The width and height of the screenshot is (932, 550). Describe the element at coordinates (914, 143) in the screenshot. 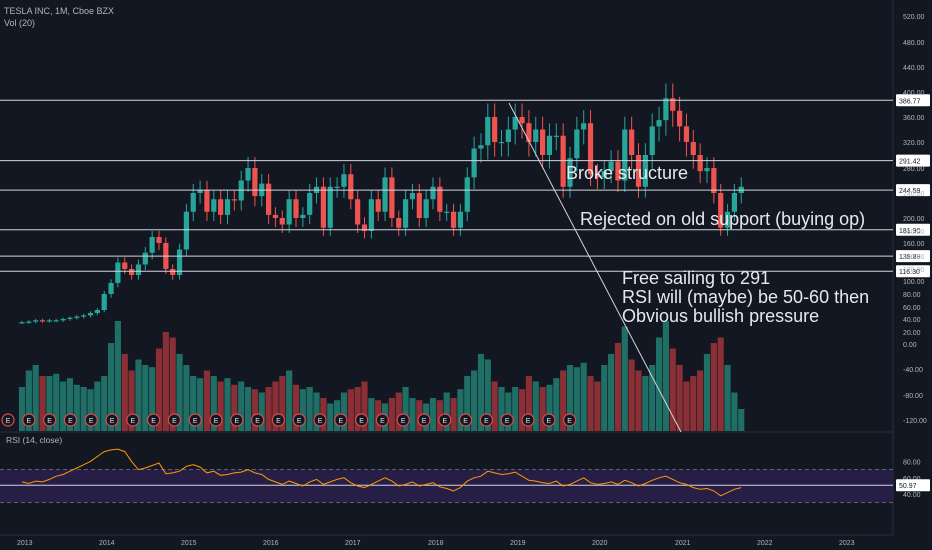

I see `price-axis-tick: 320.00` at that location.